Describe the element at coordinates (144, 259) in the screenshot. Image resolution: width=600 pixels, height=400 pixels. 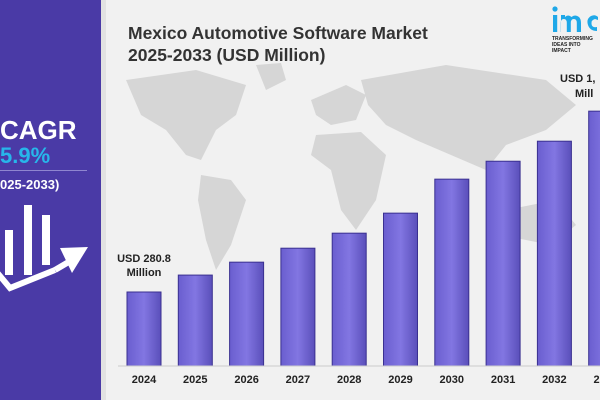
I see `start-annotation-line1: USD 280.8` at that location.